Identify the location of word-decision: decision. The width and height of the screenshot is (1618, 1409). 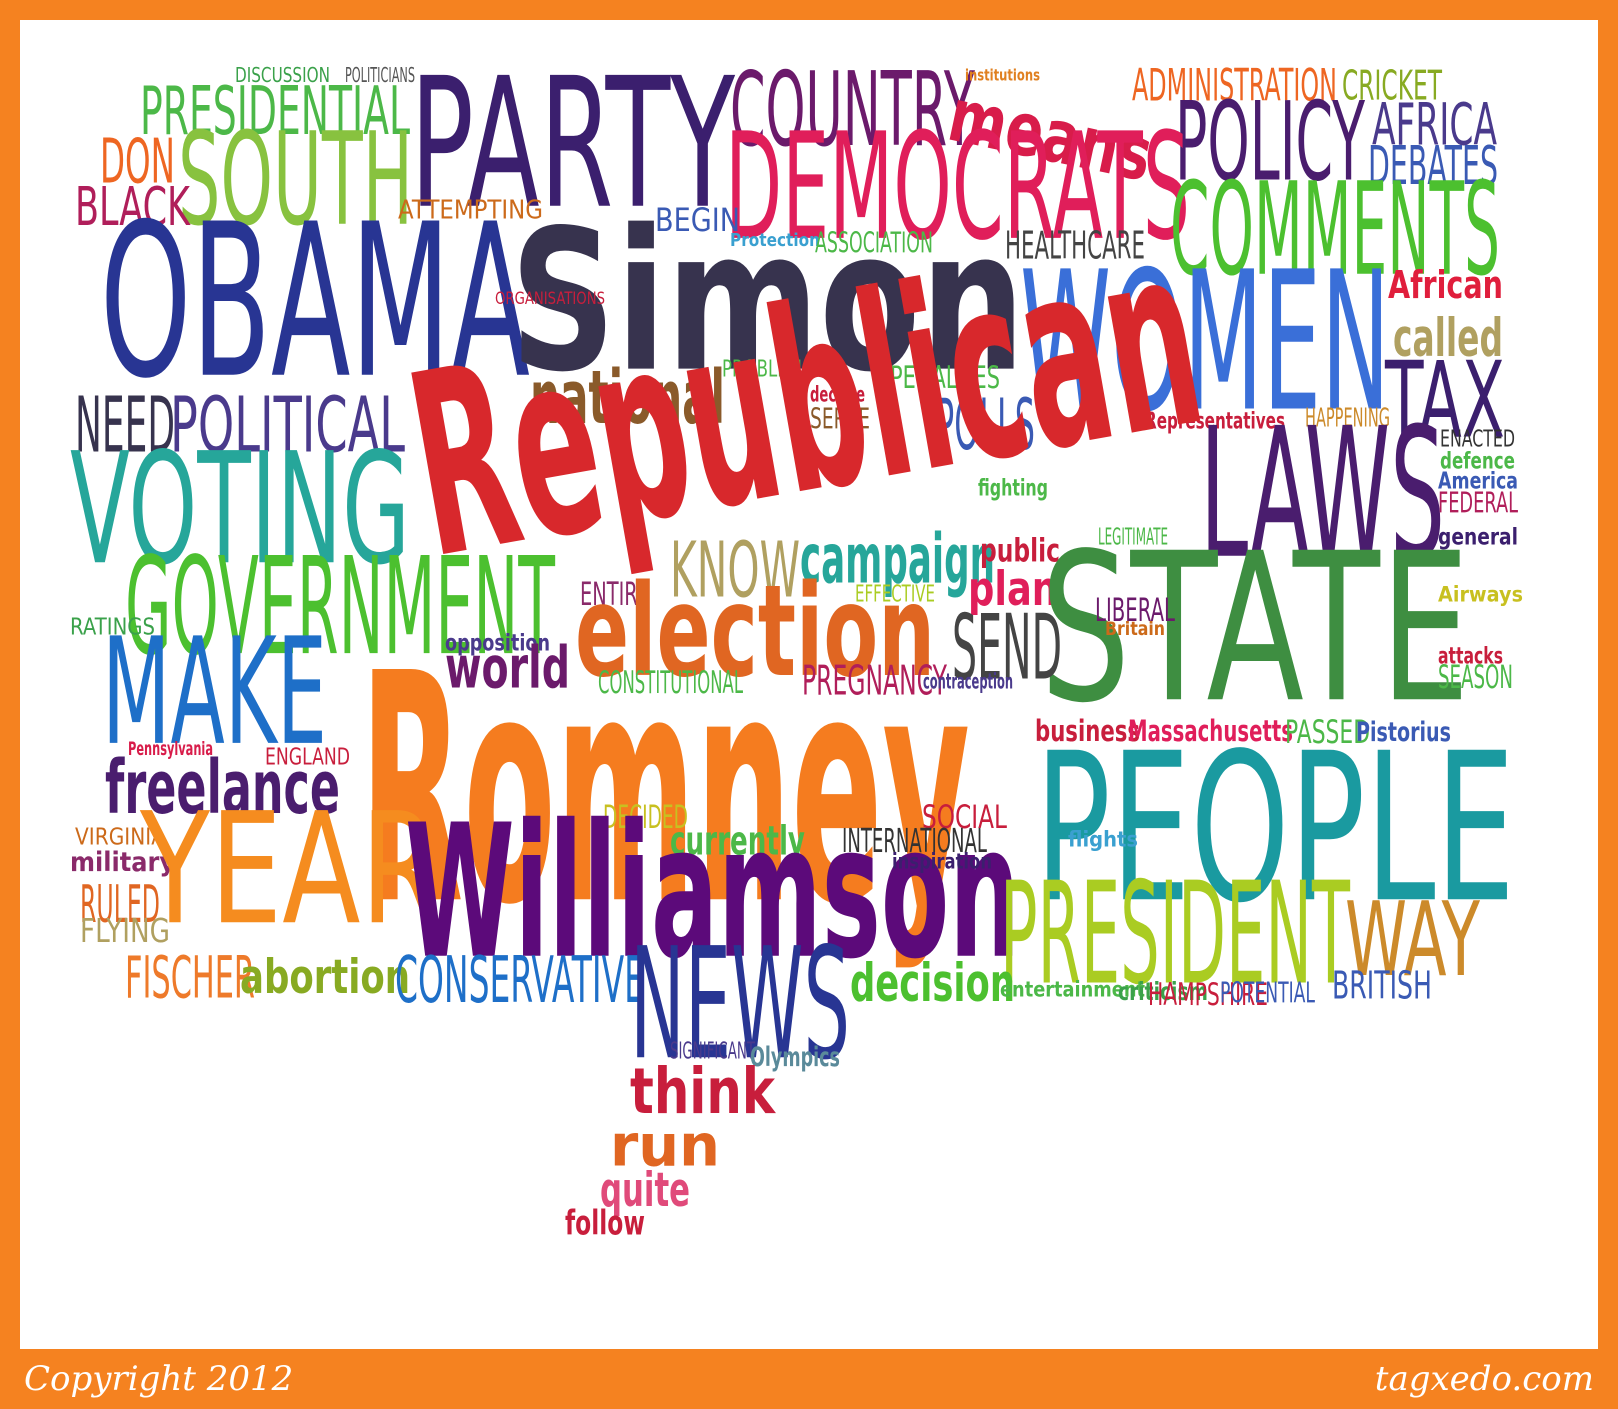
(932, 983).